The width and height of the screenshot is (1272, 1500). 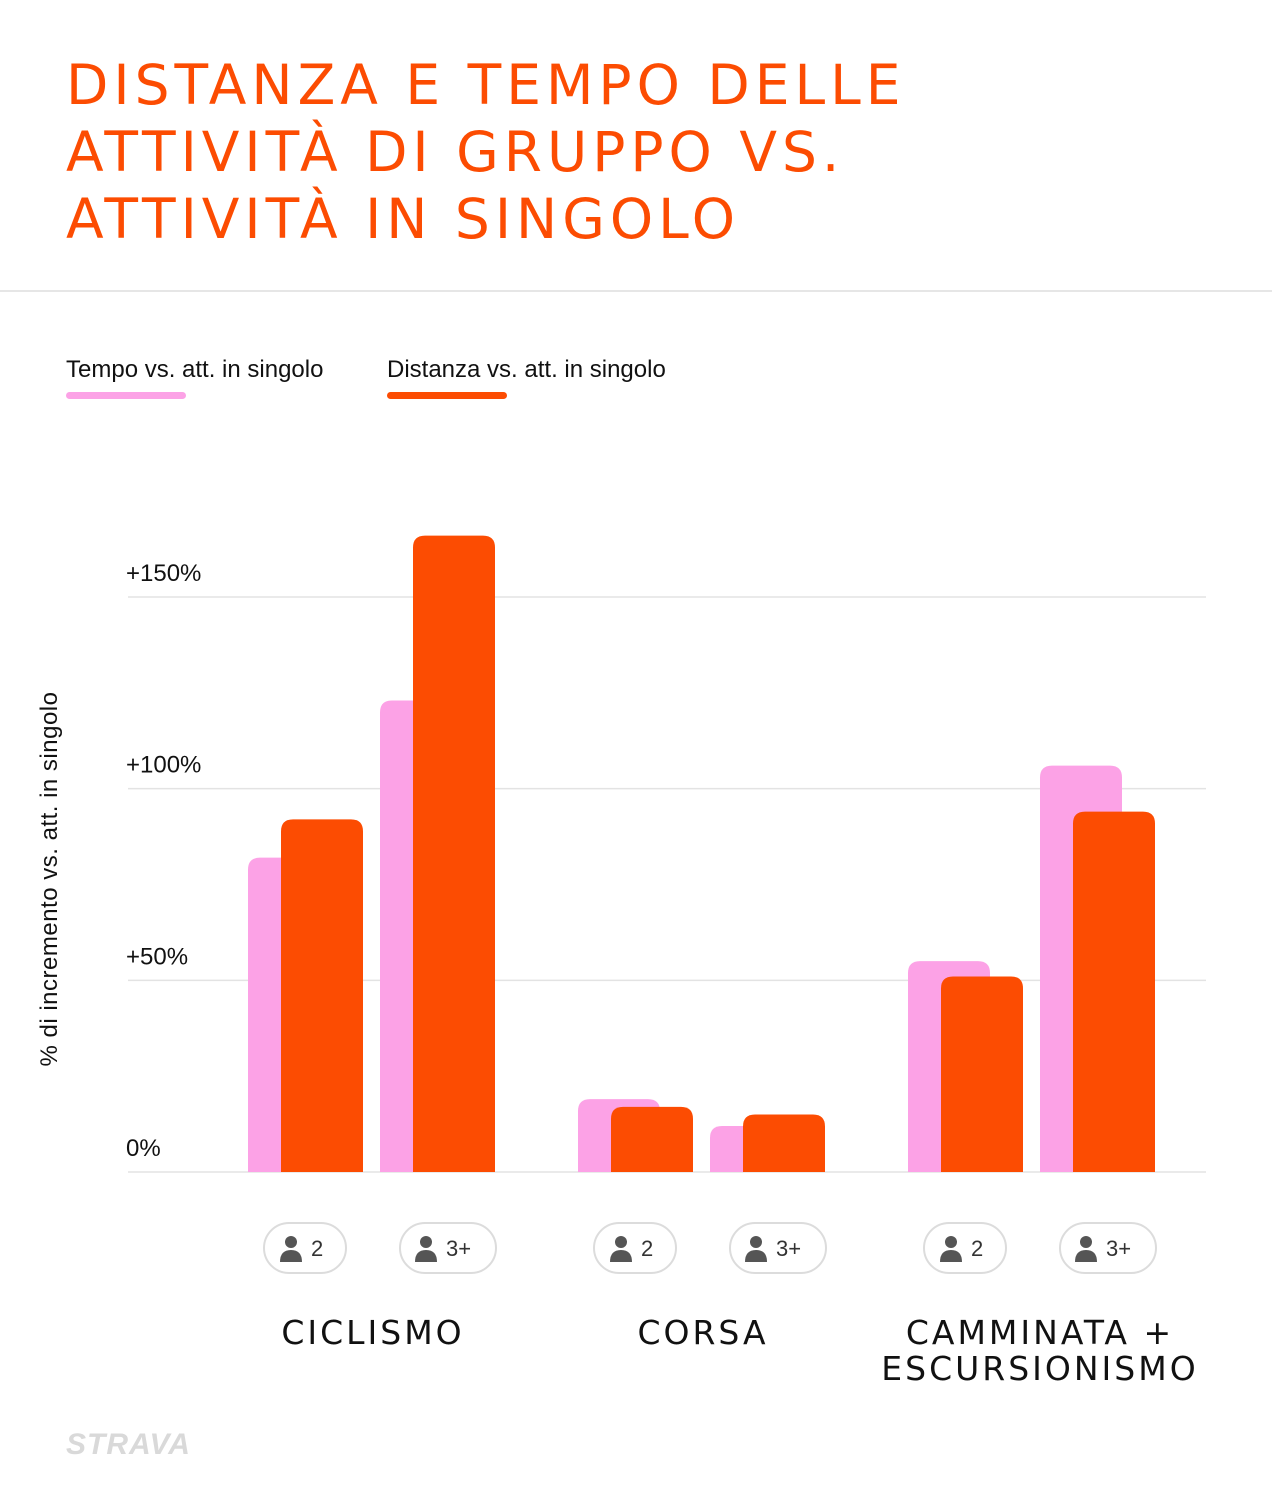 What do you see at coordinates (447, 395) in the screenshot?
I see `legend-swatch-distanza` at bounding box center [447, 395].